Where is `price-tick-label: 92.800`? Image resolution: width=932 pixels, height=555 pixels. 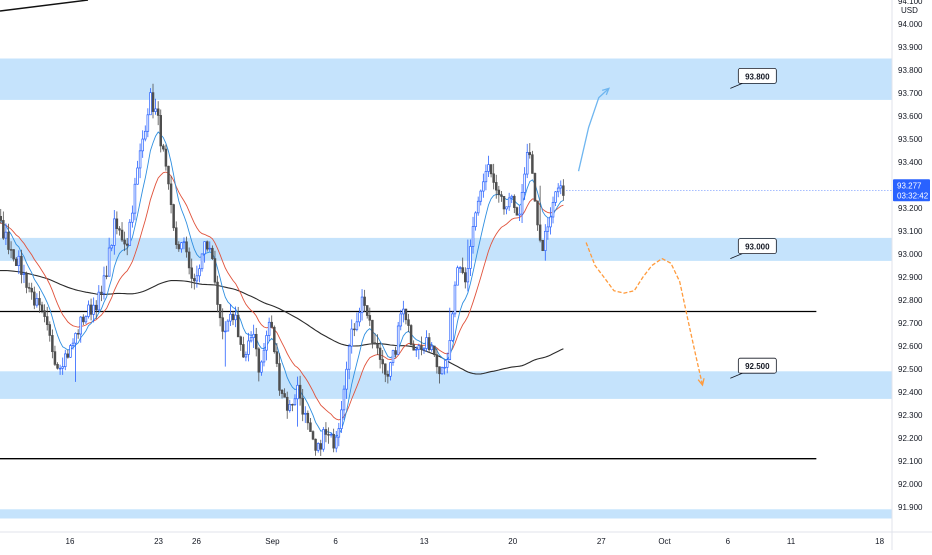
price-tick-label: 92.800 is located at coordinates (910, 300).